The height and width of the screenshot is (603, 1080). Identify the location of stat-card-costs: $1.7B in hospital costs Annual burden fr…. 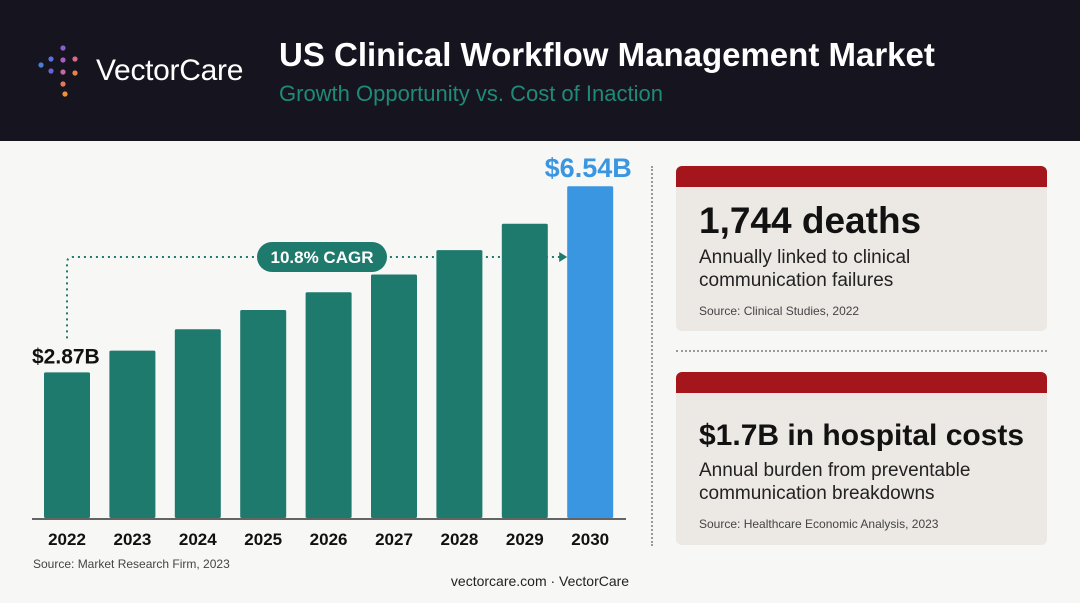
(861, 458).